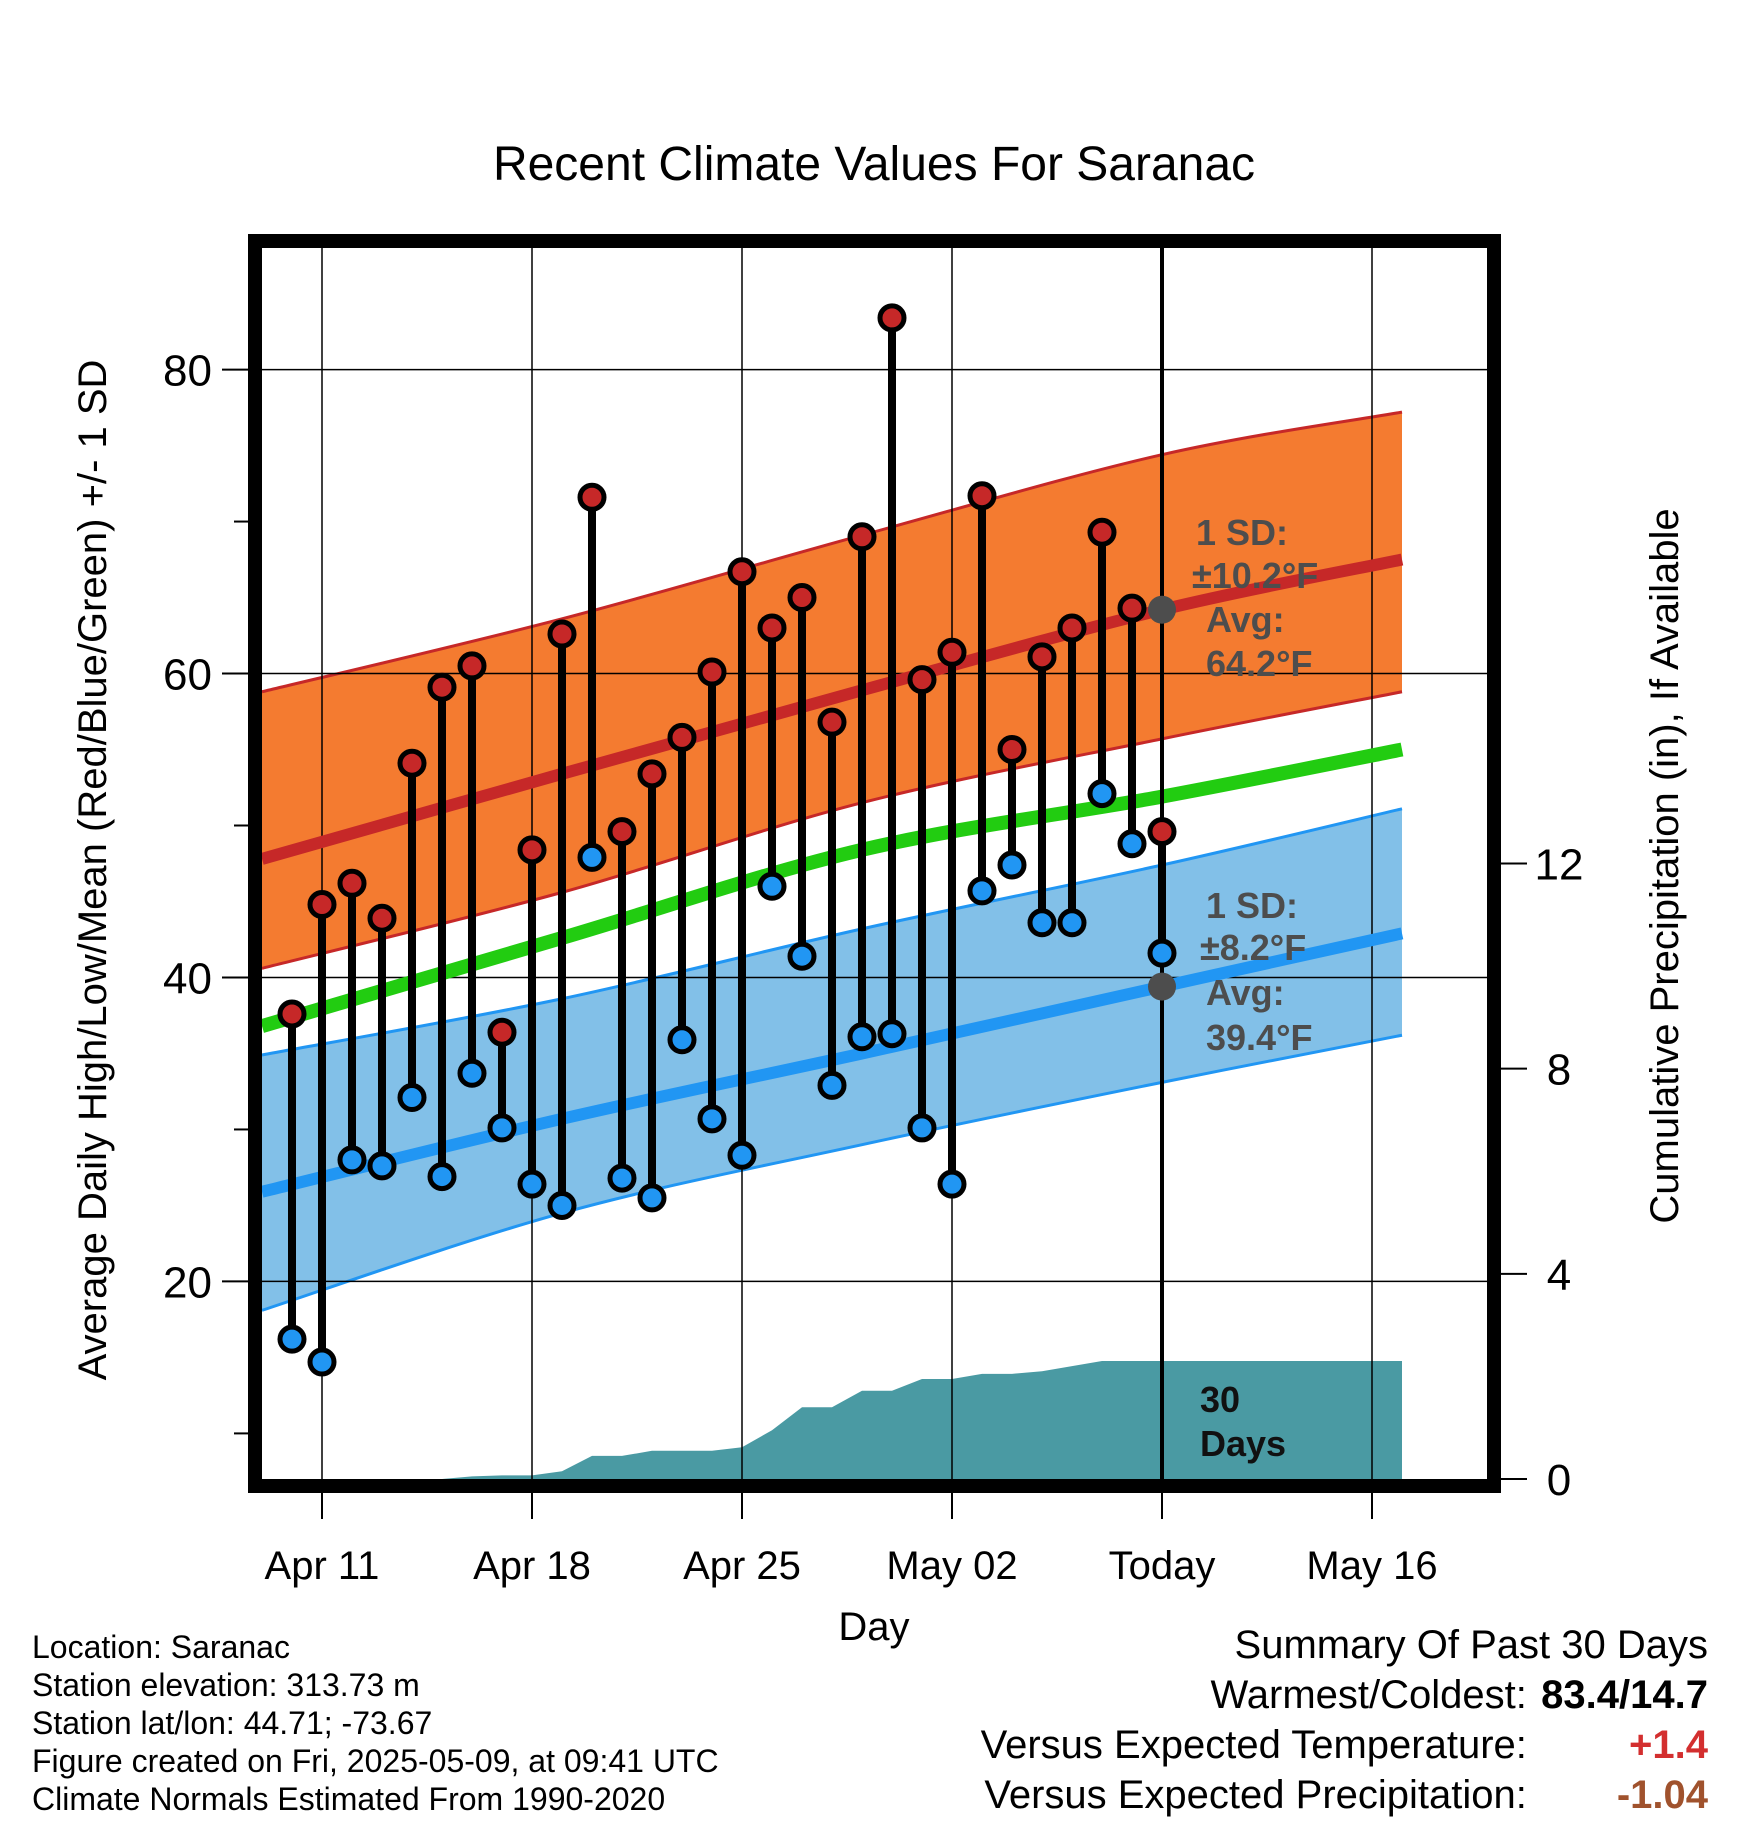  Describe the element at coordinates (1162, 609) in the screenshot. I see `high-avg-marker` at that location.